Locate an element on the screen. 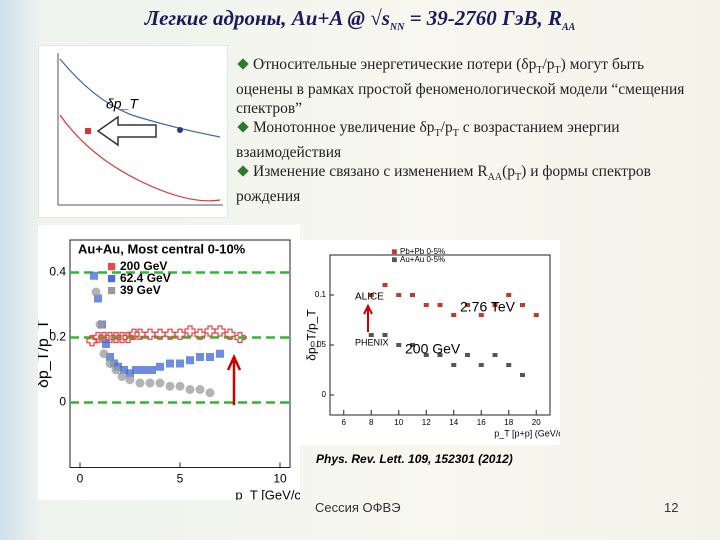  text-segment: NN is located at coordinates (397, 28).